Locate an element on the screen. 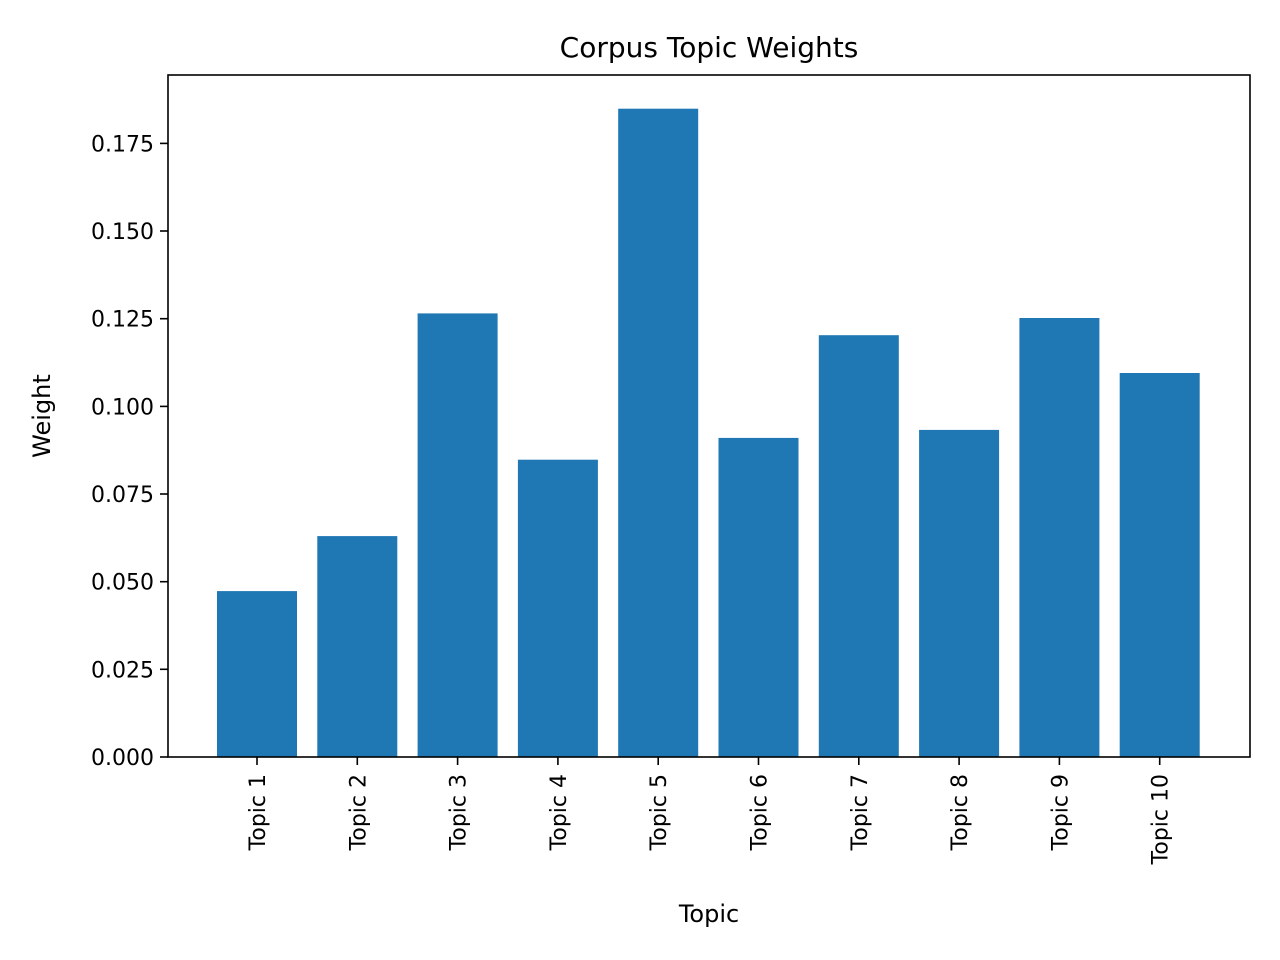 Image resolution: width=1280 pixels, height=960 pixels. y-tick-label: 0.175 is located at coordinates (122, 144).